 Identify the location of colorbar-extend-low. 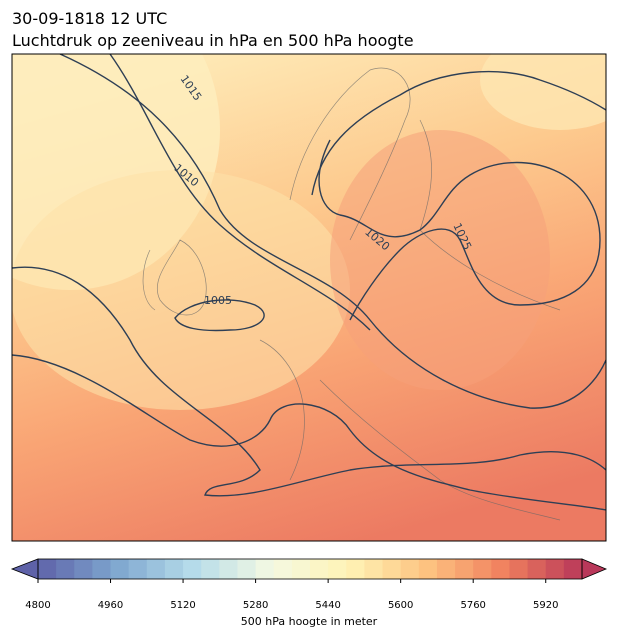
(24, 569).